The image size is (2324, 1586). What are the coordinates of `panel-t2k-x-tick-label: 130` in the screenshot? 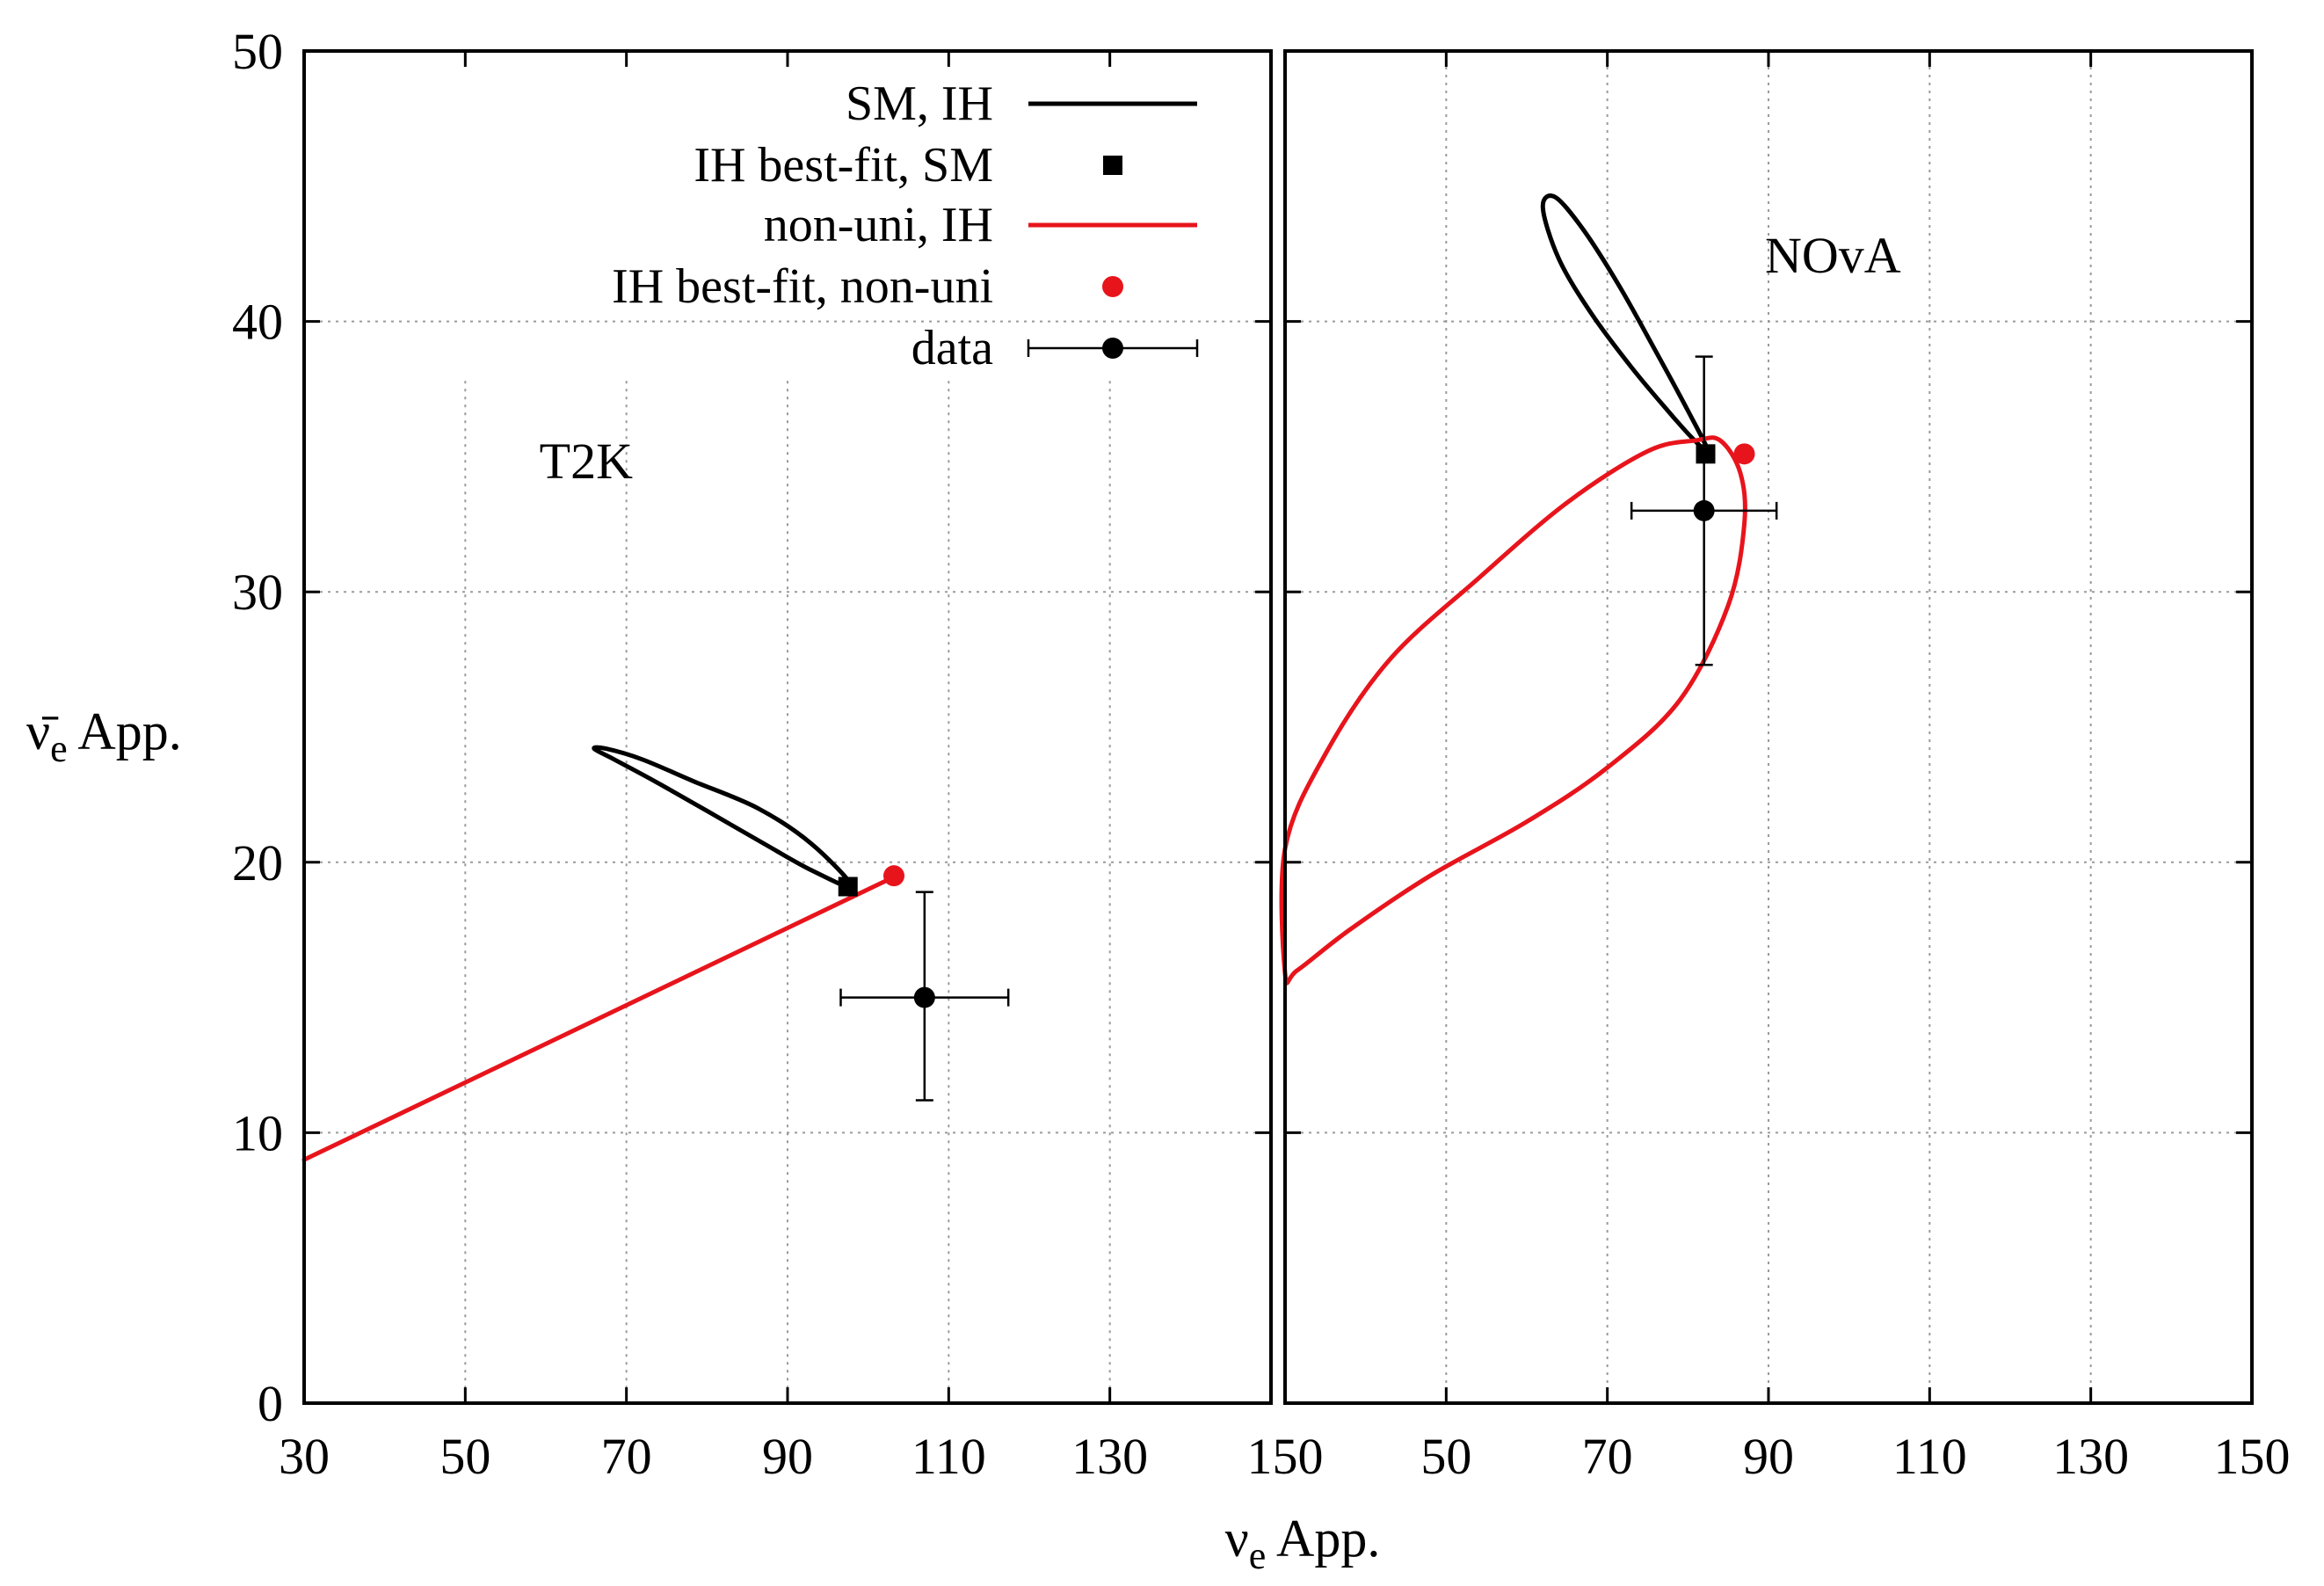 It's located at (1109, 1457).